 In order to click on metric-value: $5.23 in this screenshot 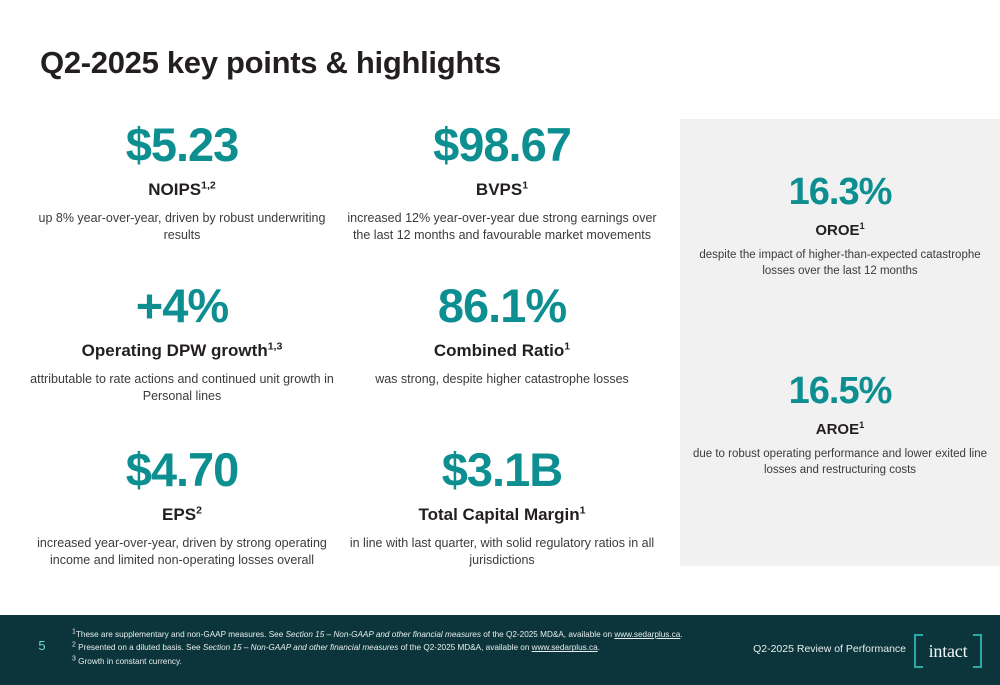, I will do `click(182, 144)`.